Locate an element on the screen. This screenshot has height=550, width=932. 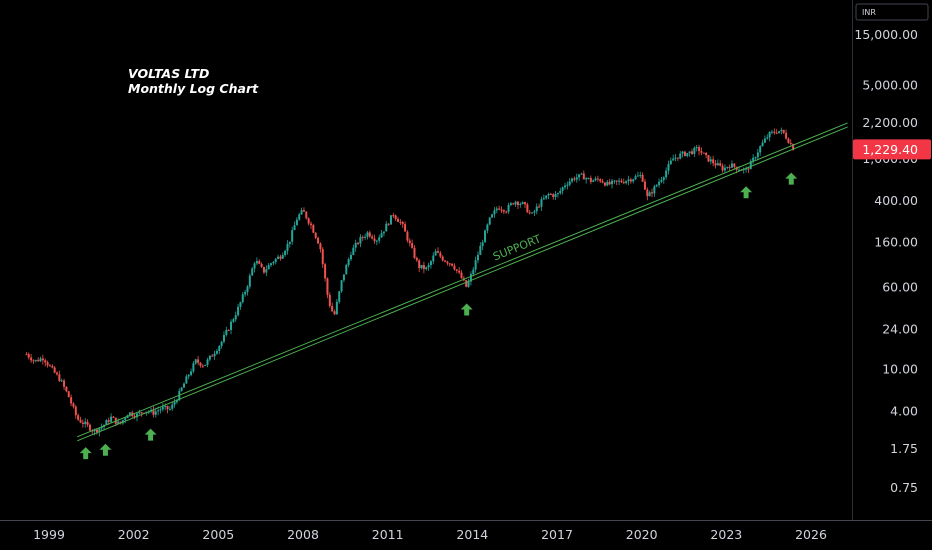
time-tick-label: 2017 is located at coordinates (557, 534).